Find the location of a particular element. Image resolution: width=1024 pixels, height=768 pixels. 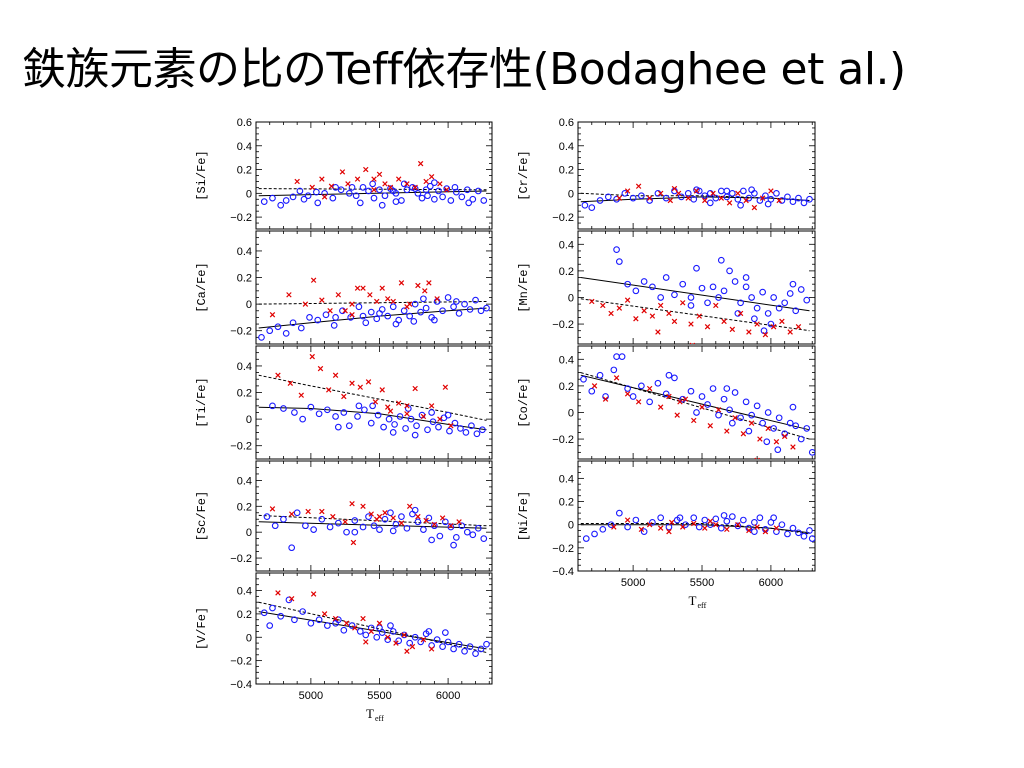

y-tick-label: 0.4 is located at coordinates (244, 481).